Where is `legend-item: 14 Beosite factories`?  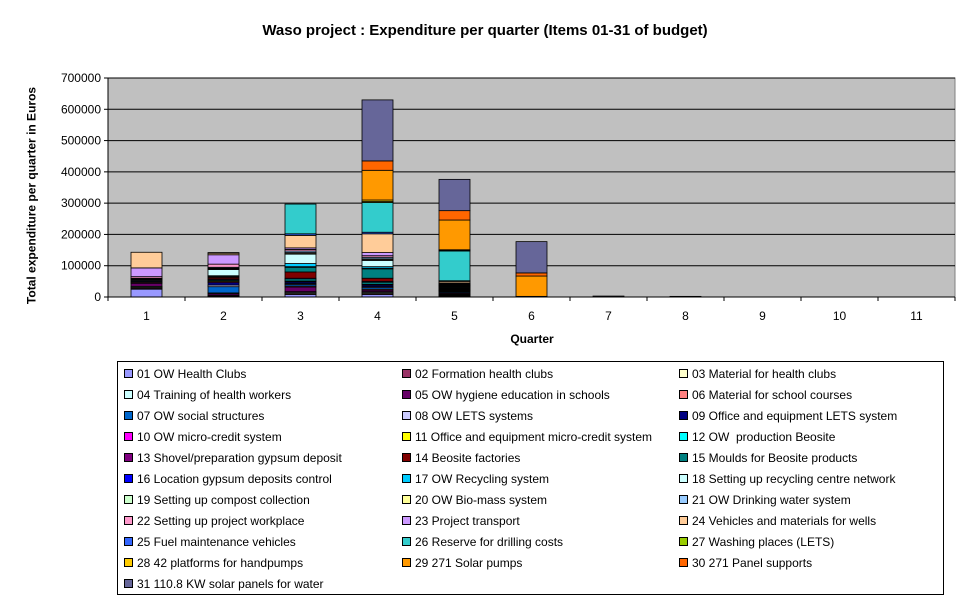 legend-item: 14 Beosite factories is located at coordinates (461, 457).